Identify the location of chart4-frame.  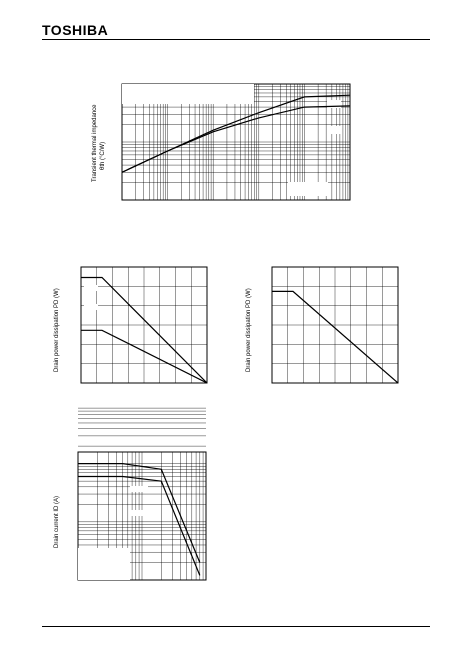
(142, 516).